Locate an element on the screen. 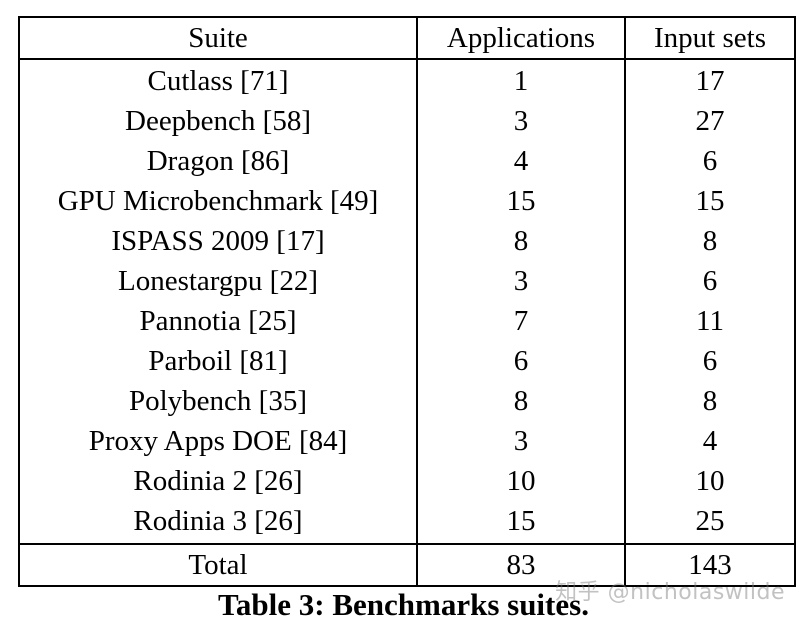 This screenshot has height=626, width=807. total-label: Total is located at coordinates (218, 565).